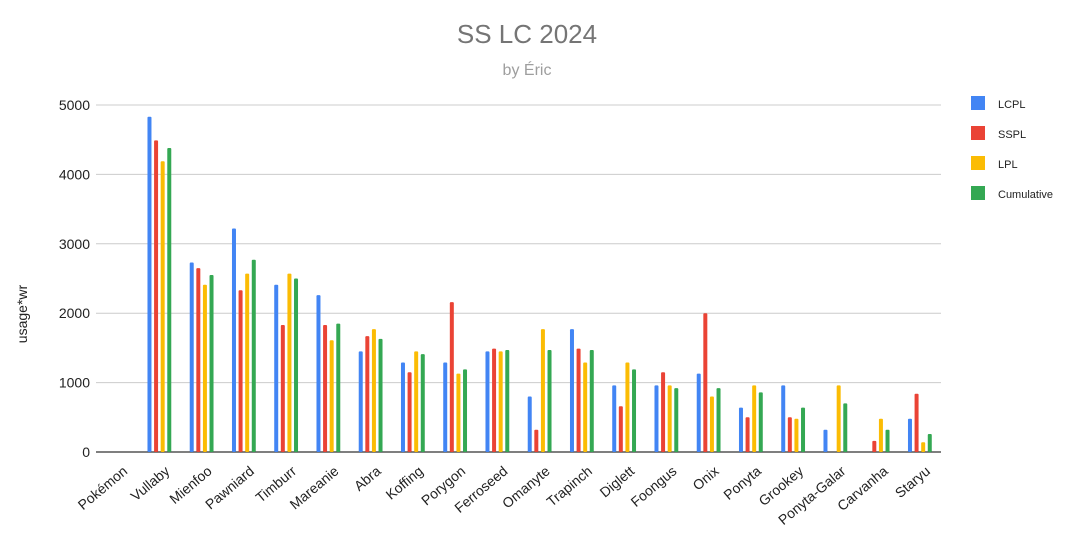  I want to click on y-tick-label: 2000, so click(74, 313).